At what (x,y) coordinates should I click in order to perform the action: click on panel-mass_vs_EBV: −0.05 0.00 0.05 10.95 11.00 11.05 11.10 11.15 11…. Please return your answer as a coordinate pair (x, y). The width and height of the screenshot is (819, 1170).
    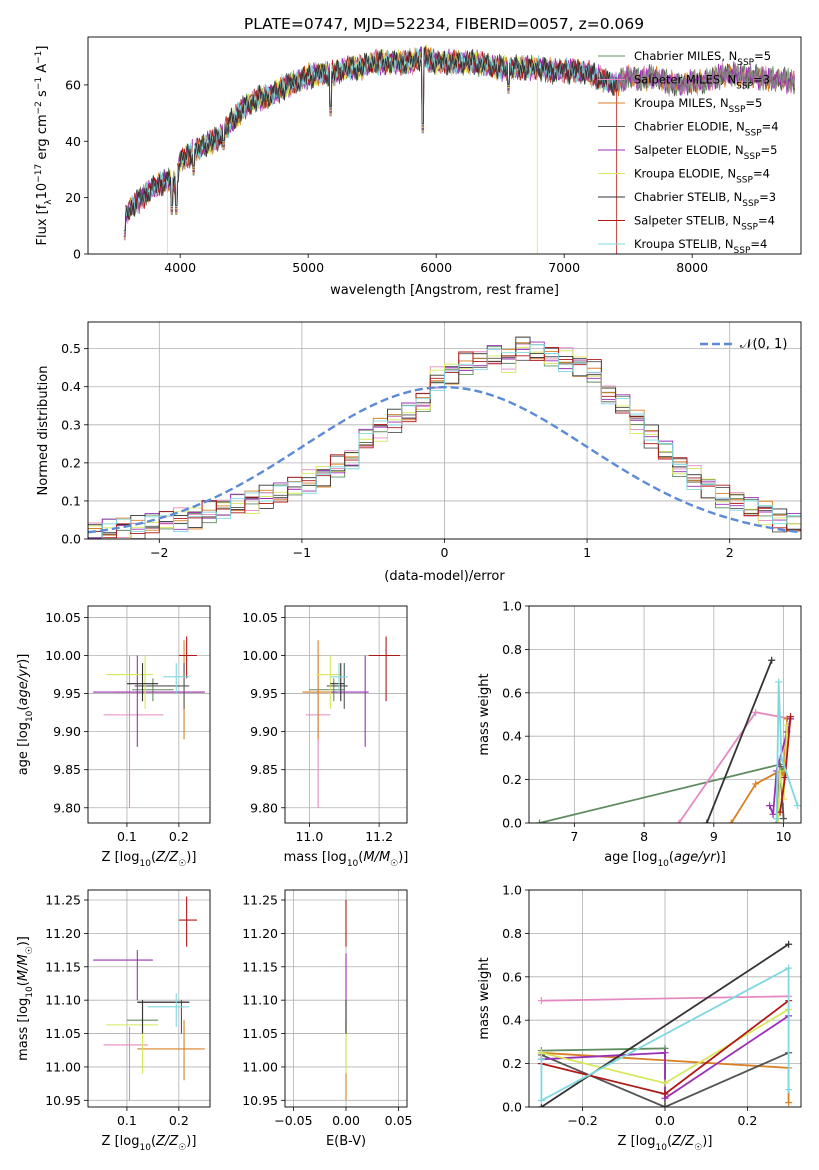
    Looking at the image, I should click on (327, 1019).